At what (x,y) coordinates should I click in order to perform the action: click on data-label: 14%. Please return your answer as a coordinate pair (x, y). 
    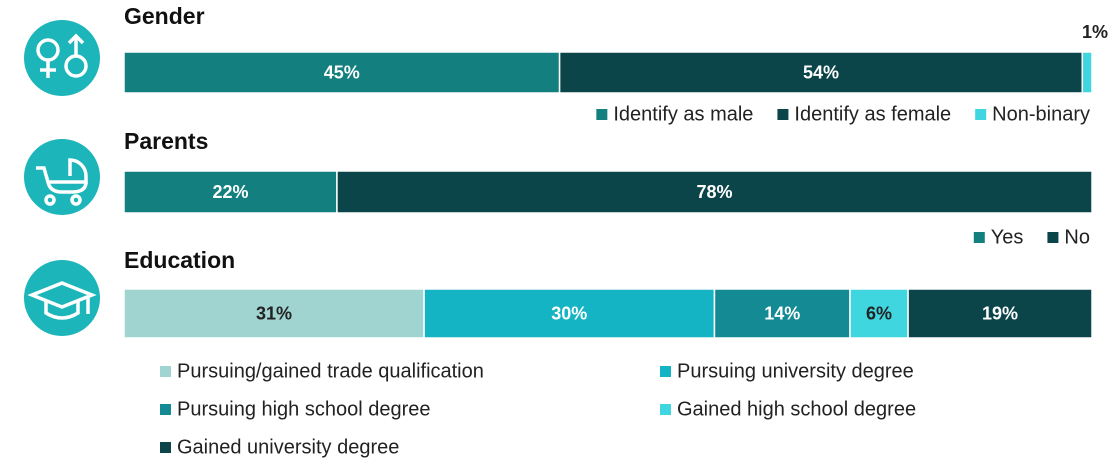
    Looking at the image, I should click on (782, 313).